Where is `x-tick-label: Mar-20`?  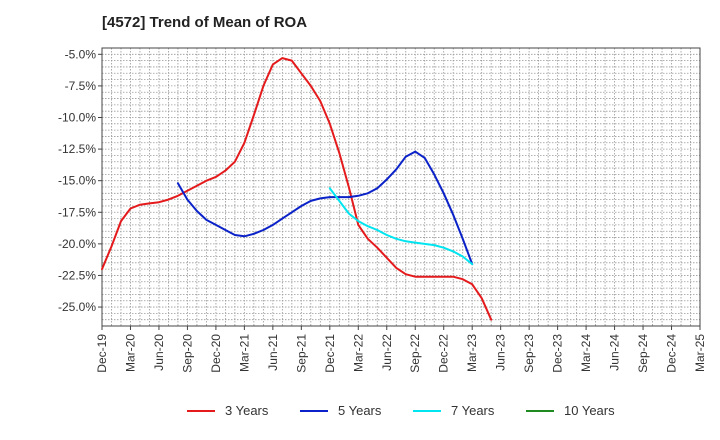 x-tick-label: Mar-20 is located at coordinates (130, 353).